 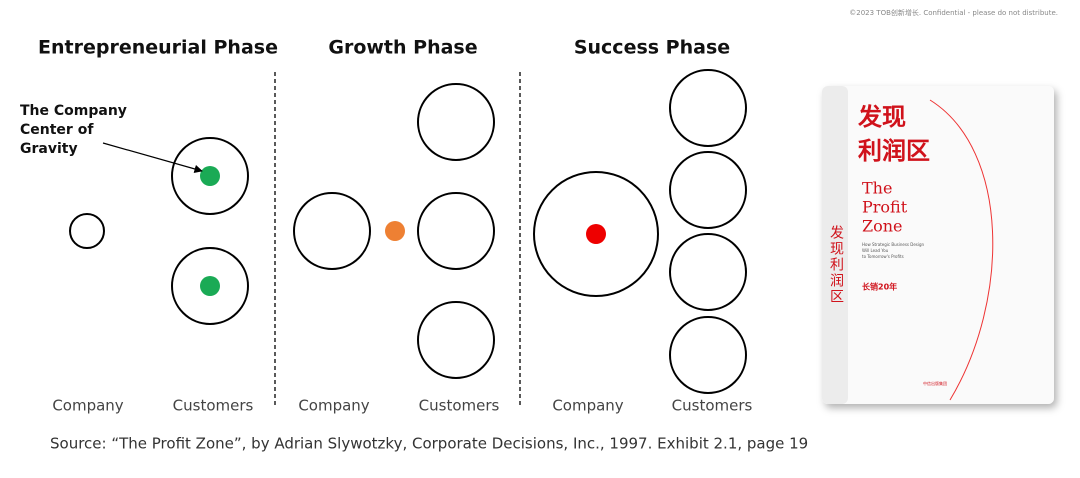 I want to click on spine-title: 发现利润区, so click(x=836, y=265).